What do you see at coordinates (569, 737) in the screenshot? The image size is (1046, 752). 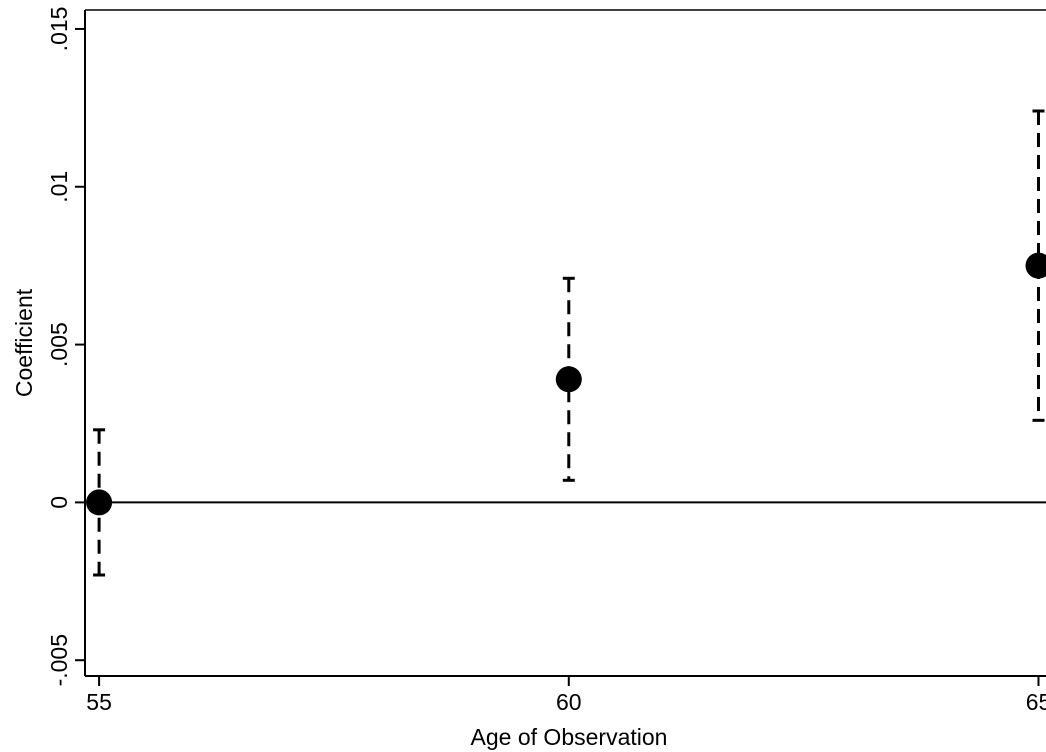 I see `x-axis-title: Age of Observation` at bounding box center [569, 737].